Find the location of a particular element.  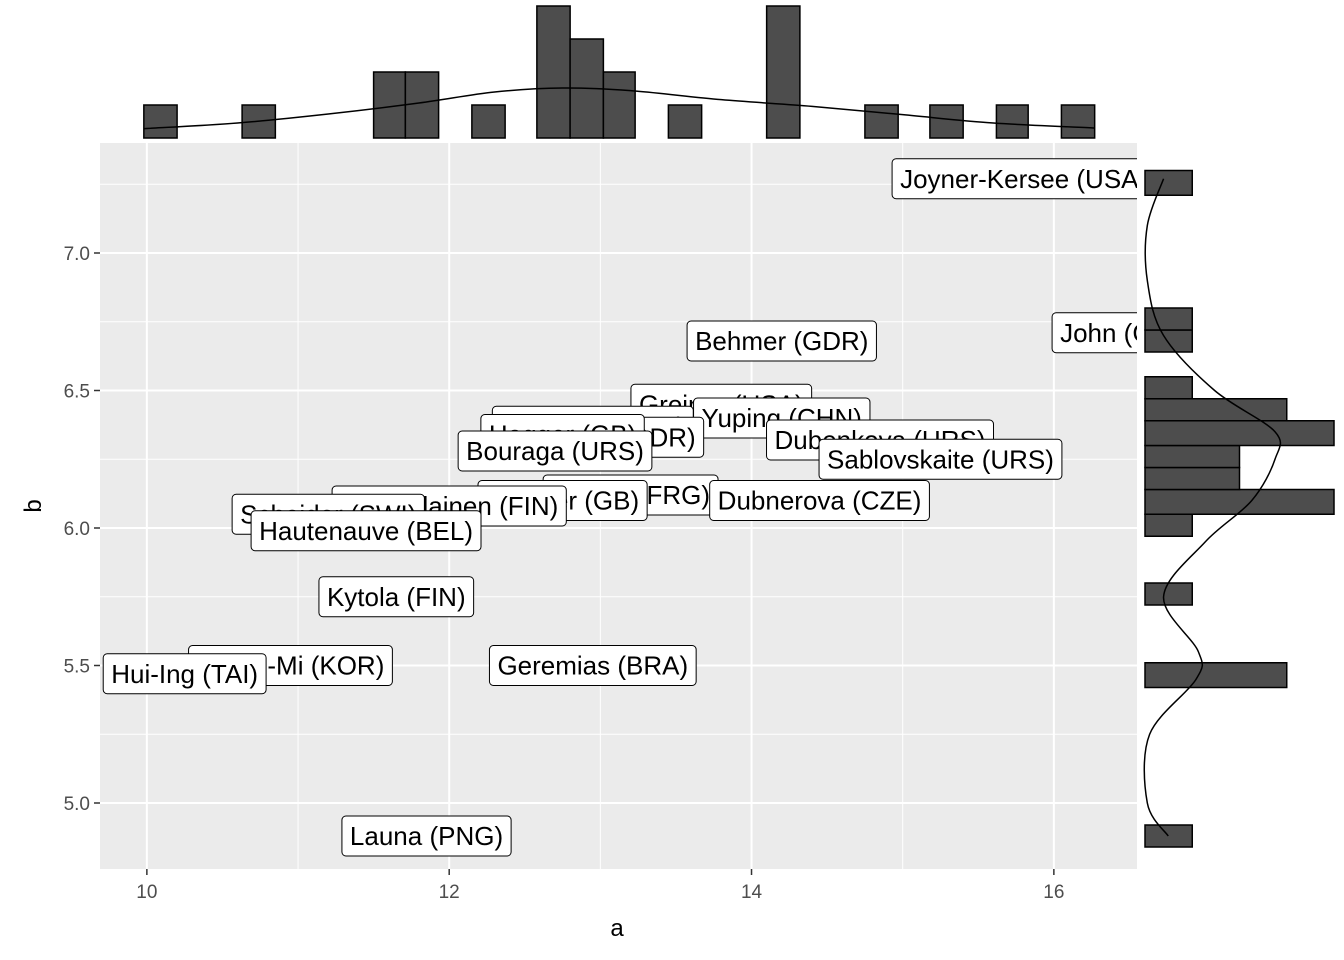

point-label-text: Sablovskaite (URS) is located at coordinates (940, 459).